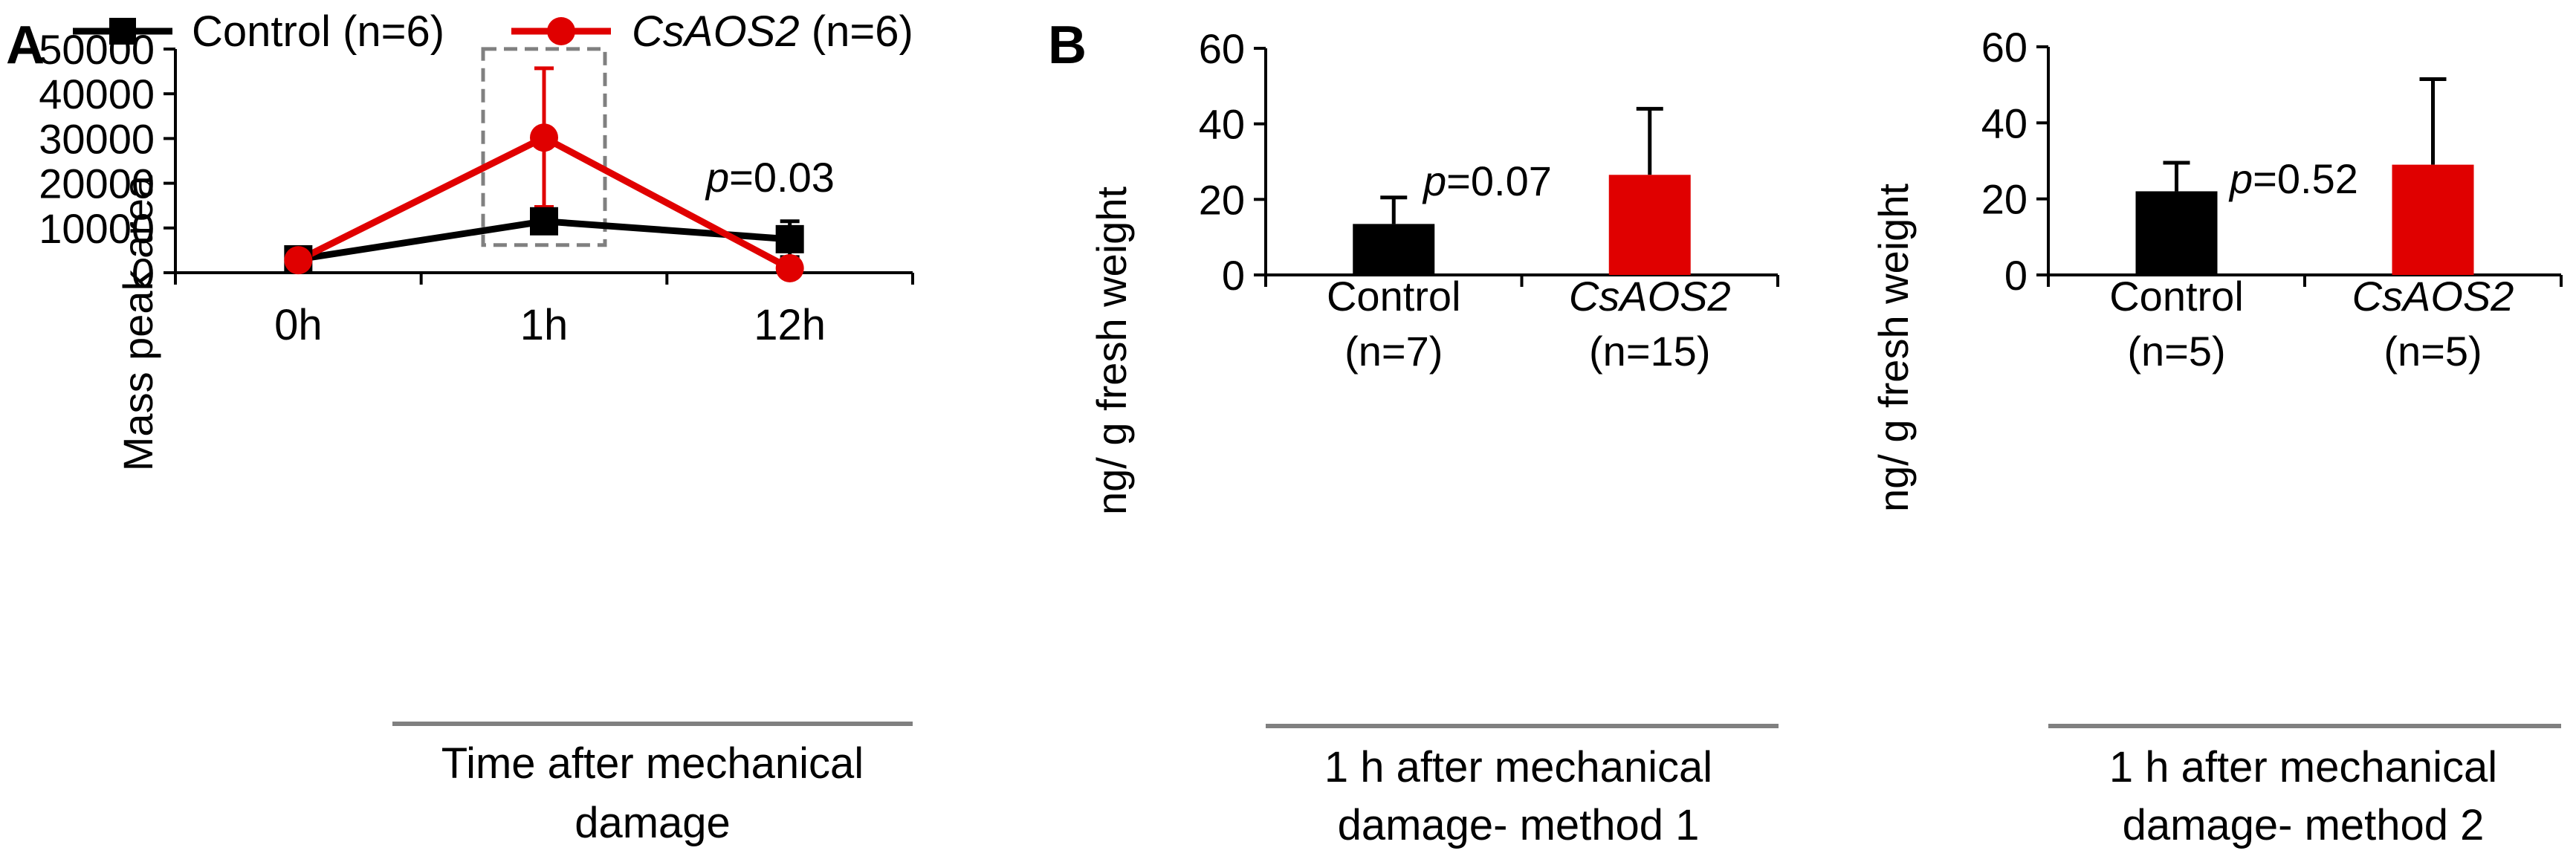 The width and height of the screenshot is (2576, 862). Describe the element at coordinates (97, 138) in the screenshot. I see `panel-a-ytick-label: 30000` at that location.